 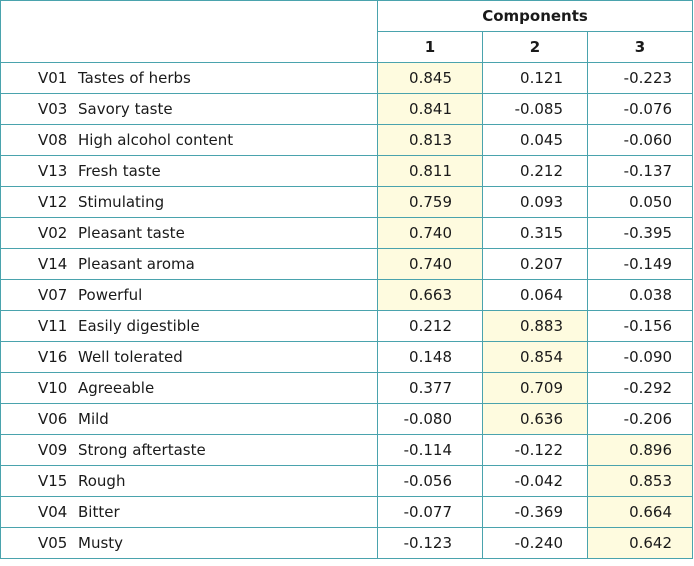 I want to click on variable-code: V16, so click(x=53, y=357).